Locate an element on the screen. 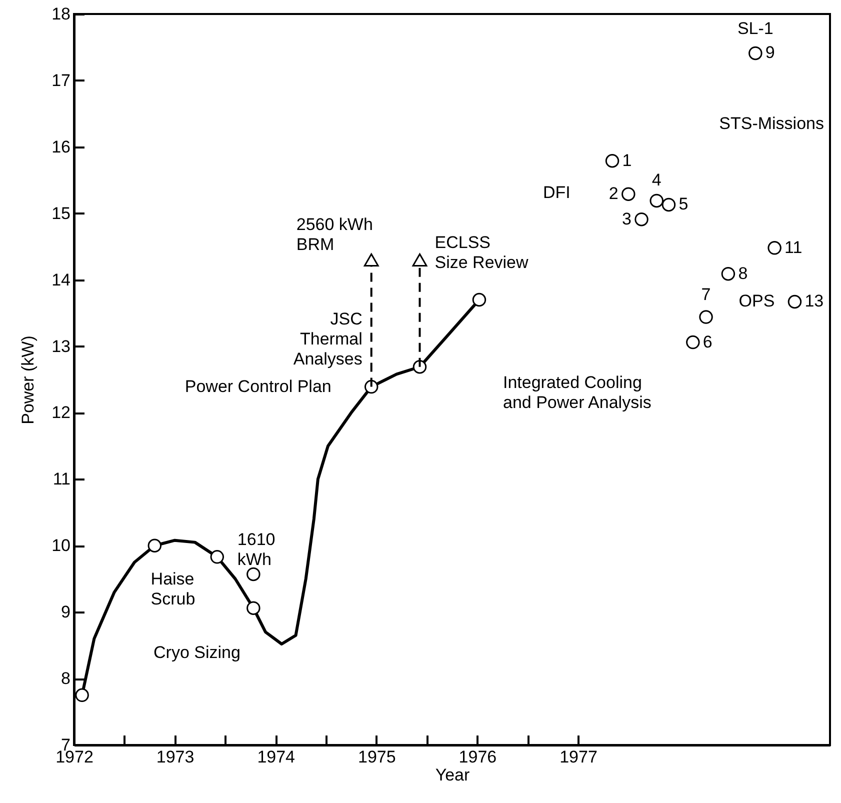 This screenshot has height=803, width=841. y-tick-label: 15 is located at coordinates (61, 213).